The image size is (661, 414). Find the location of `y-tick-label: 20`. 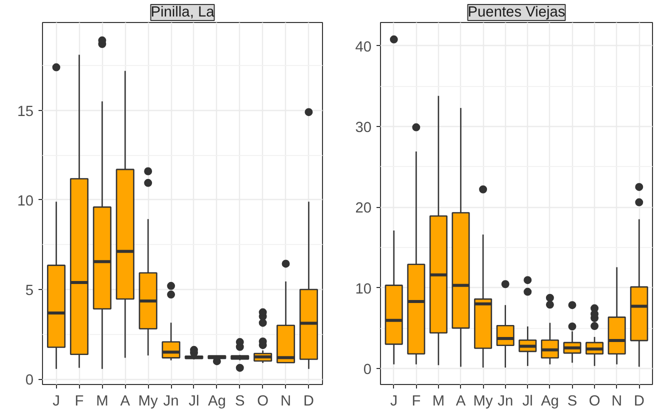

y-tick-label: 20 is located at coordinates (363, 208).